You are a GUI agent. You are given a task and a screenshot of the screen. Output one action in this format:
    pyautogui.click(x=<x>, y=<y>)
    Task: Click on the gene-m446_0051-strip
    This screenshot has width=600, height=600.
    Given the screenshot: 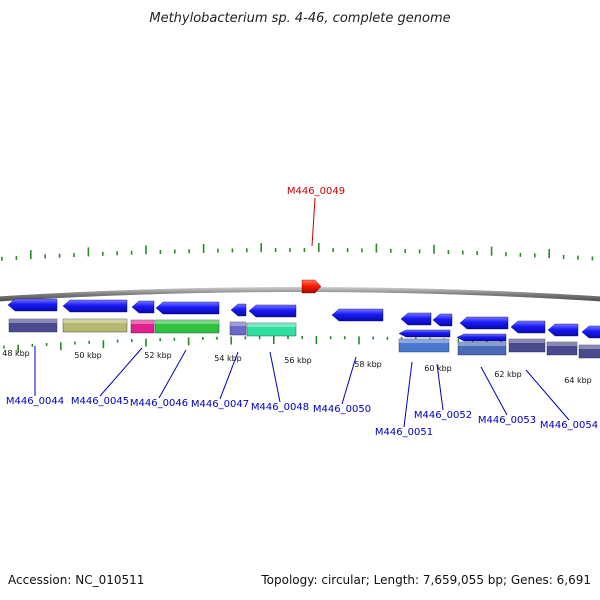 What is the action you would take?
    pyautogui.click(x=424, y=333)
    